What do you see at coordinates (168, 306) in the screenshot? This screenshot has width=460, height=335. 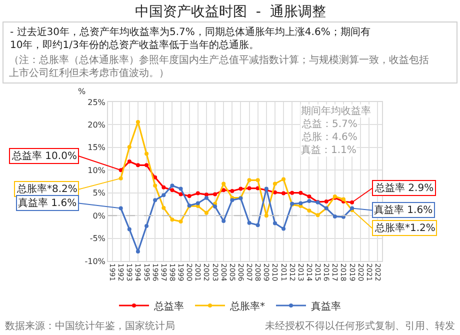 I see `legend-label: 总益率` at bounding box center [168, 306].